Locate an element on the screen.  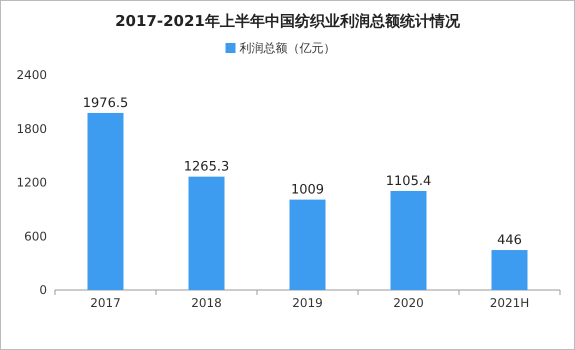
x-tick-label: 2017 is located at coordinates (105, 303).